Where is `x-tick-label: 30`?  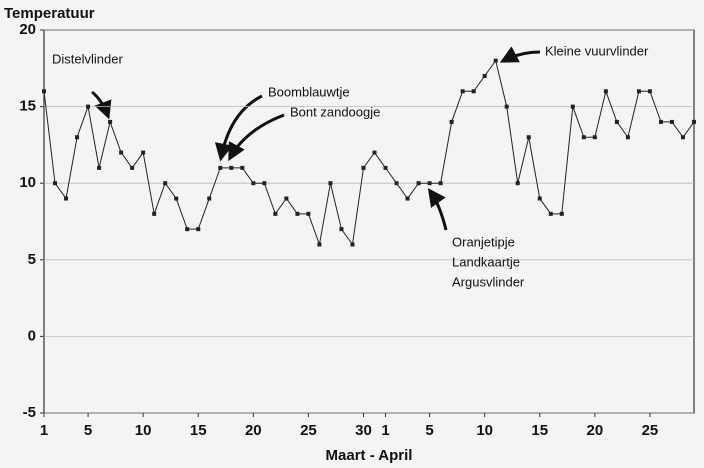
x-tick-label: 30 is located at coordinates (363, 430).